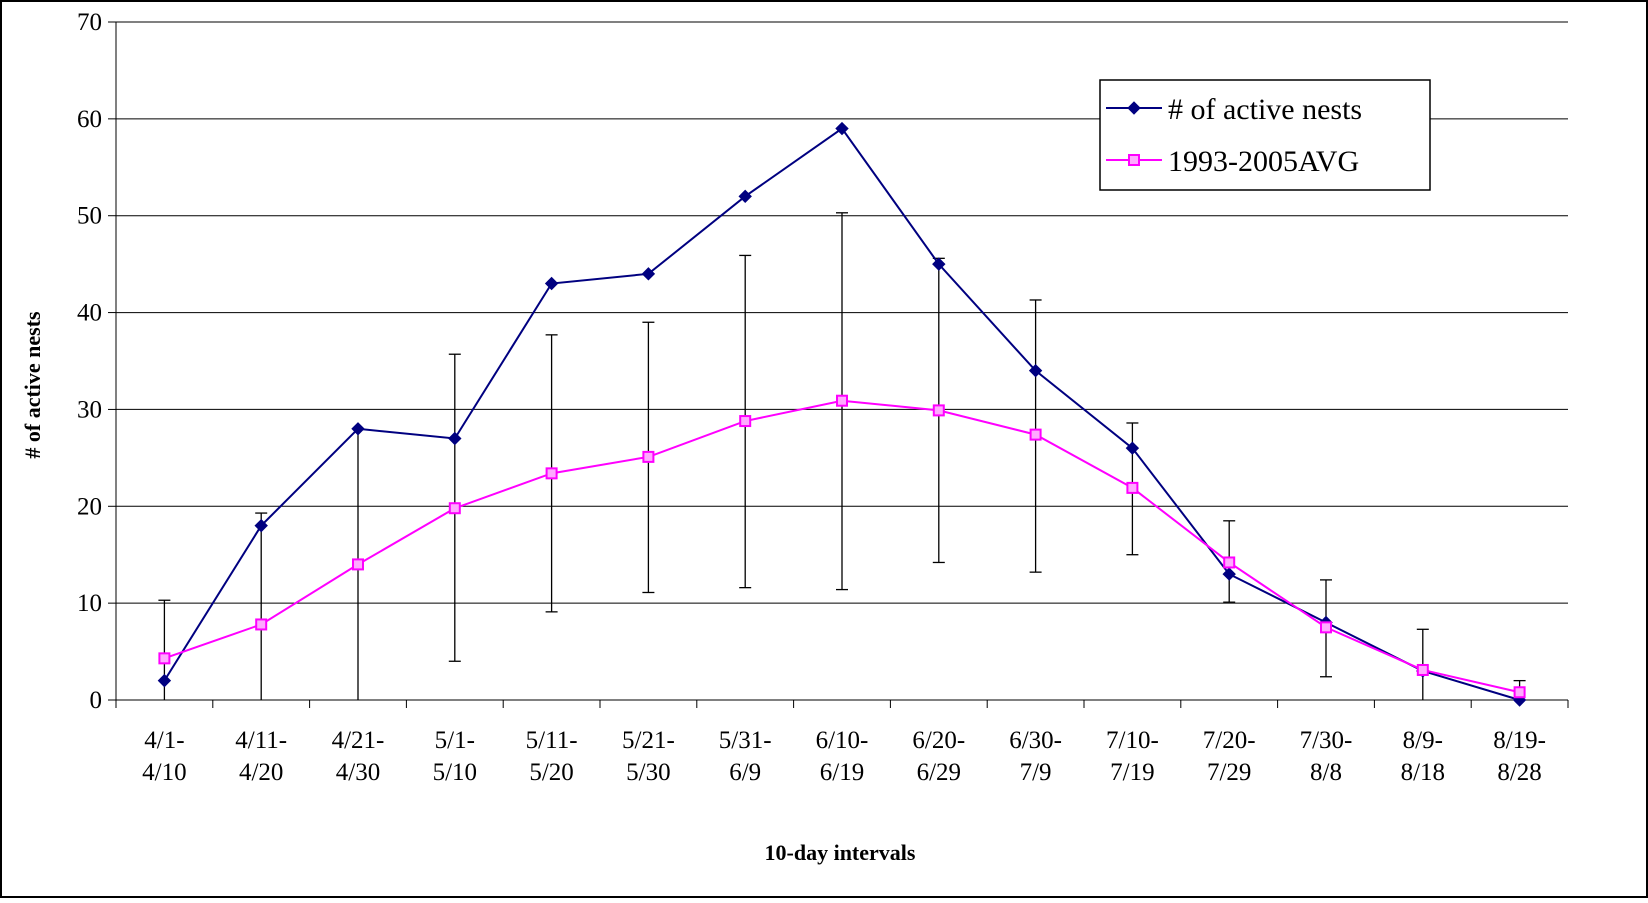 The image size is (1648, 903). I want to click on legend-label: # of active nests, so click(1265, 109).